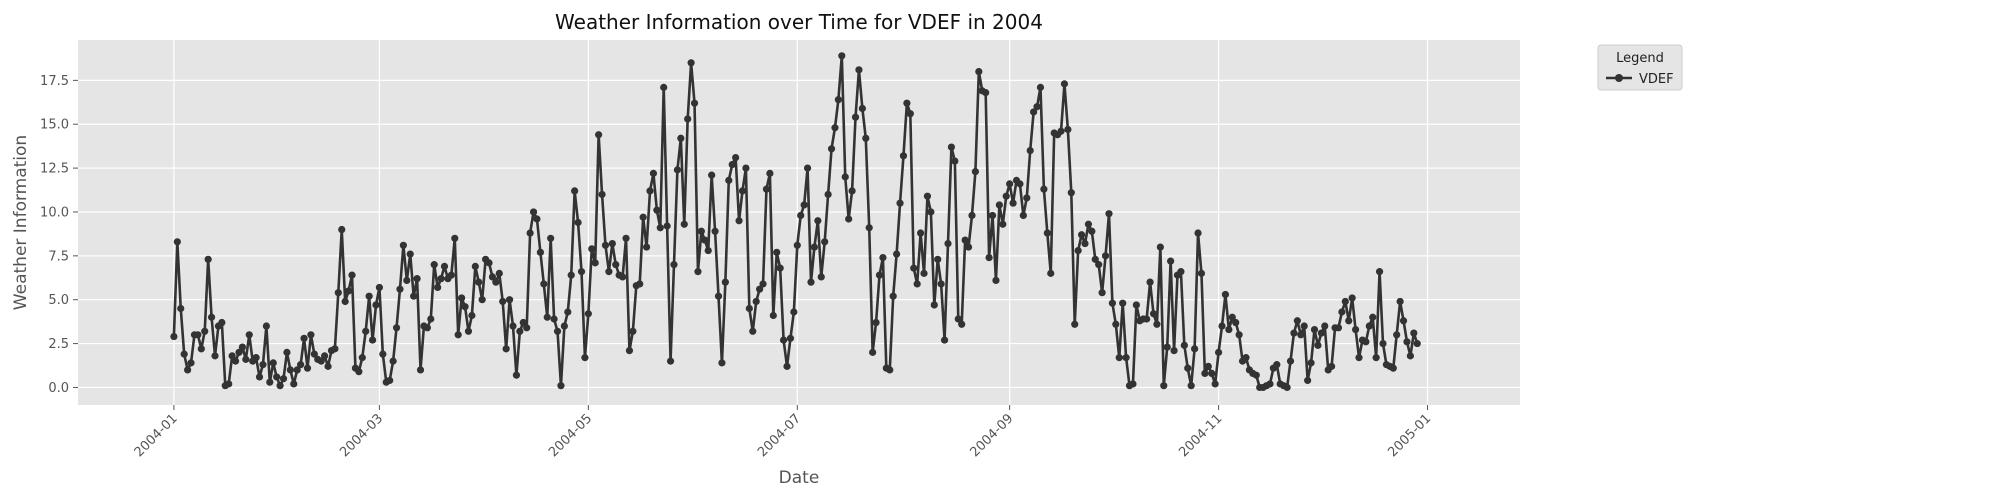 This screenshot has height=500, width=2000. What do you see at coordinates (1640, 67) in the screenshot?
I see `legend: Legend VDEF` at bounding box center [1640, 67].